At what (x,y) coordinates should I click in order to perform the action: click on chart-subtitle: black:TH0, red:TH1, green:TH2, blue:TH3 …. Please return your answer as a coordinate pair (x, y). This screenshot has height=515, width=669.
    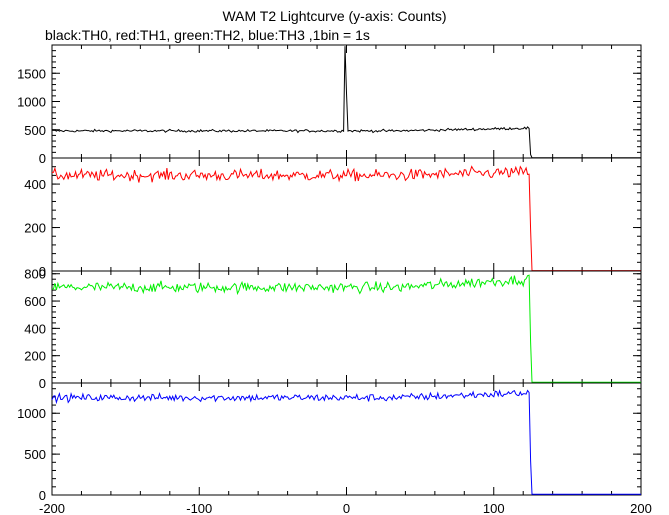
    Looking at the image, I should click on (207, 35).